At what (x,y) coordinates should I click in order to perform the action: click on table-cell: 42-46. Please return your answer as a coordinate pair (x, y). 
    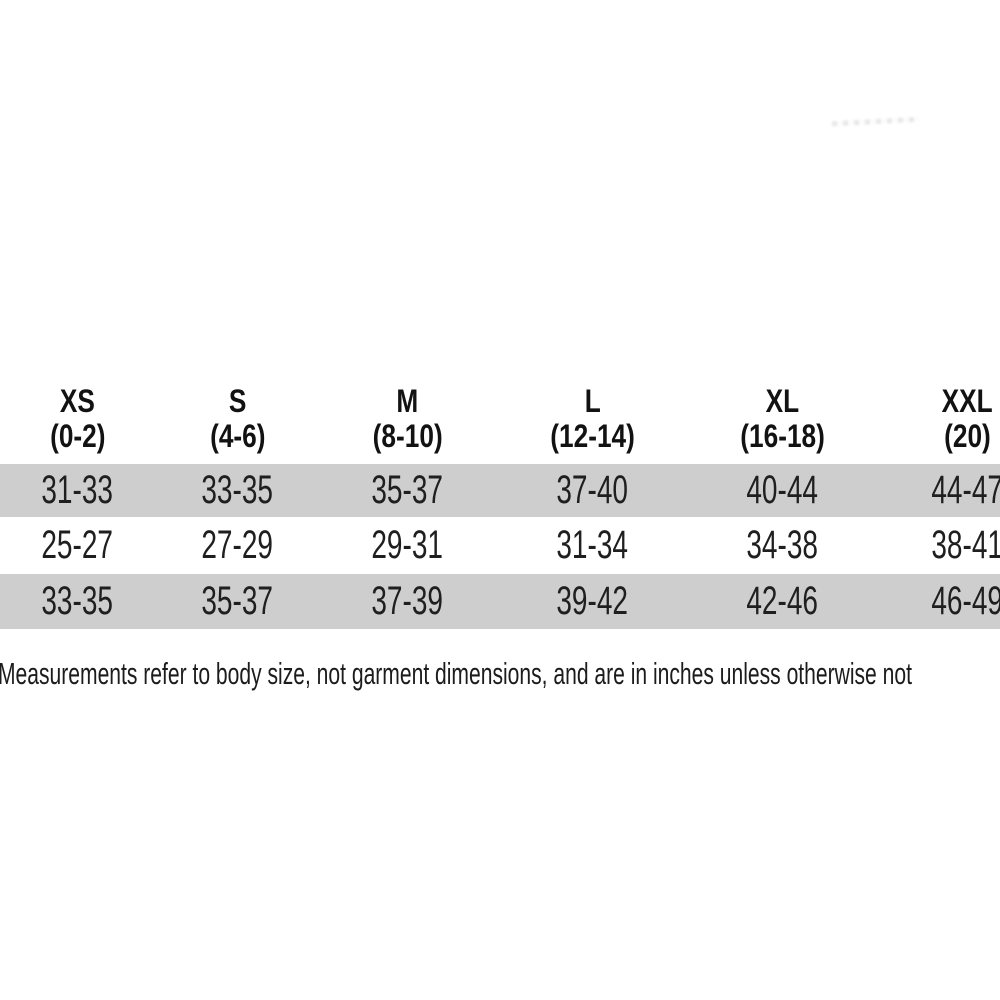
    Looking at the image, I should click on (782, 601).